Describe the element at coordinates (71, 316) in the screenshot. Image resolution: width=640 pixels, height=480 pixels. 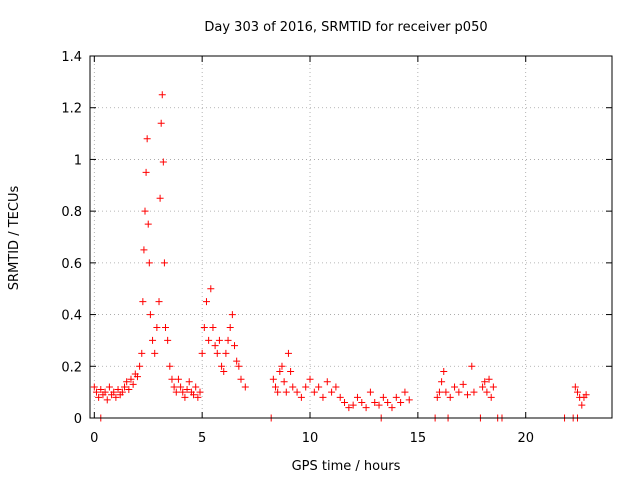
I see `y-tick-label: 0.4` at that location.